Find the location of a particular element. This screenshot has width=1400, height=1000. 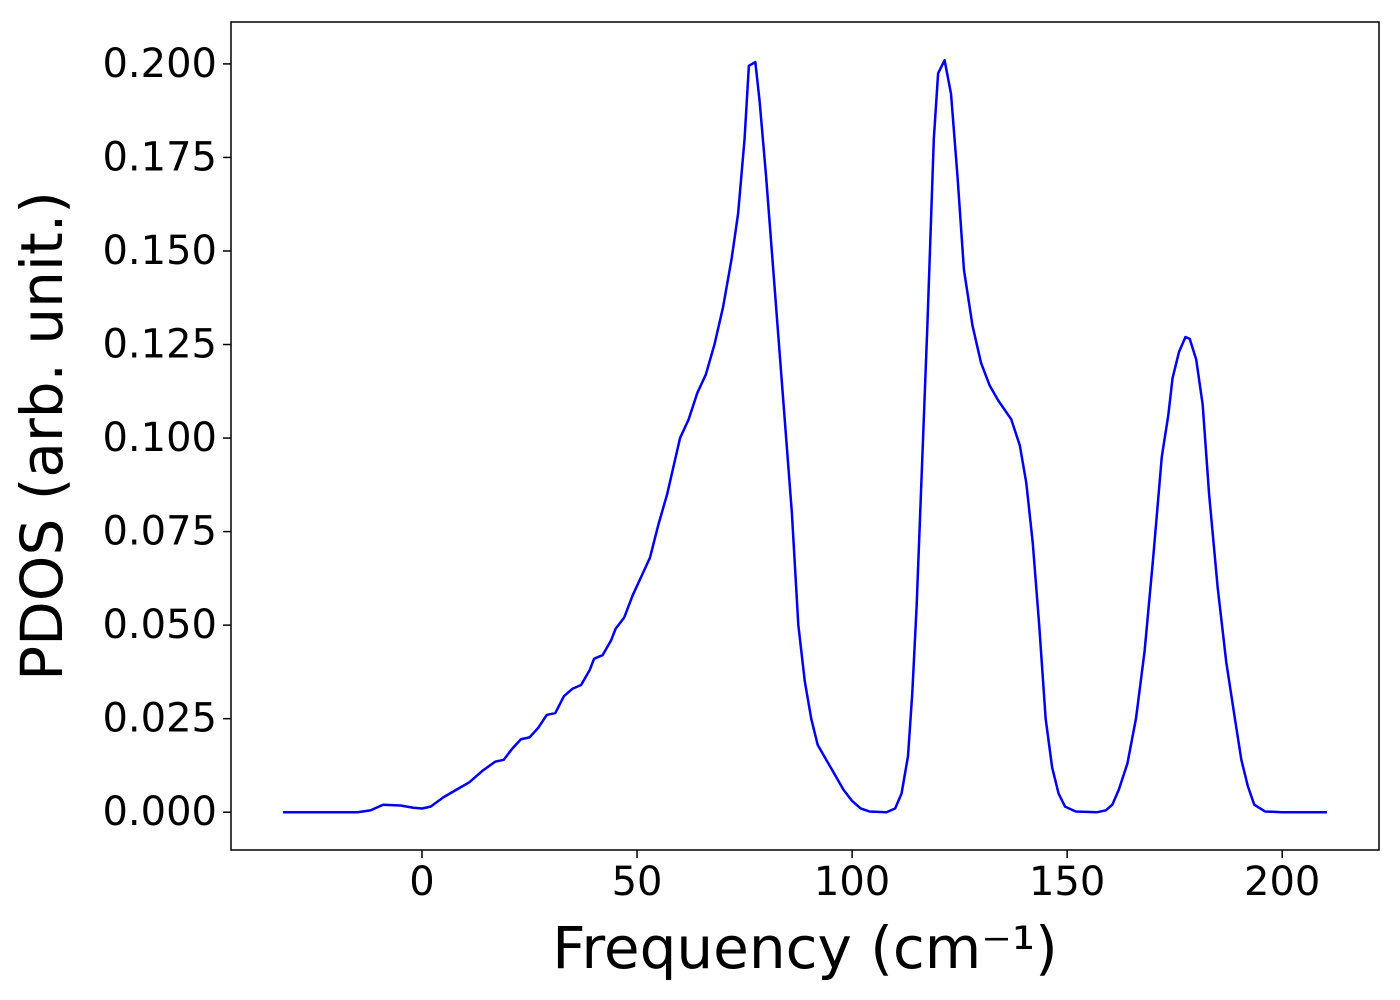

y-tick-label: 0.025 is located at coordinates (159, 719).